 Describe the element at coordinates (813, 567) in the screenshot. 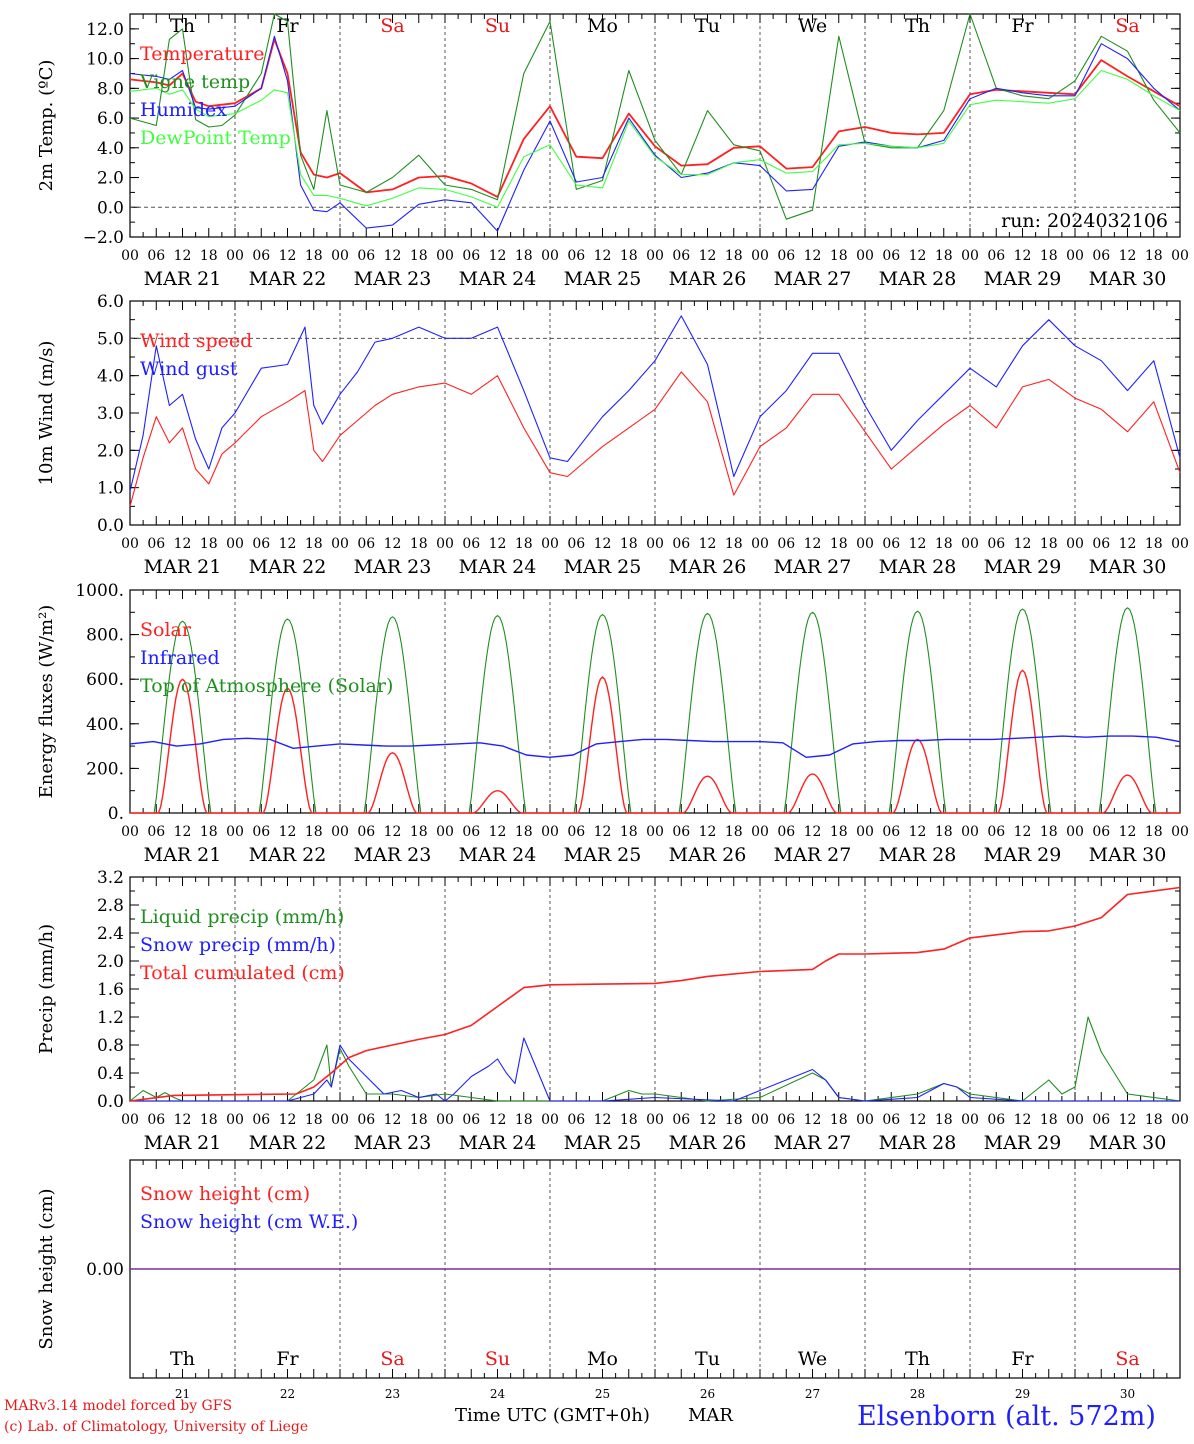

I see `date-label: MAR 27` at that location.